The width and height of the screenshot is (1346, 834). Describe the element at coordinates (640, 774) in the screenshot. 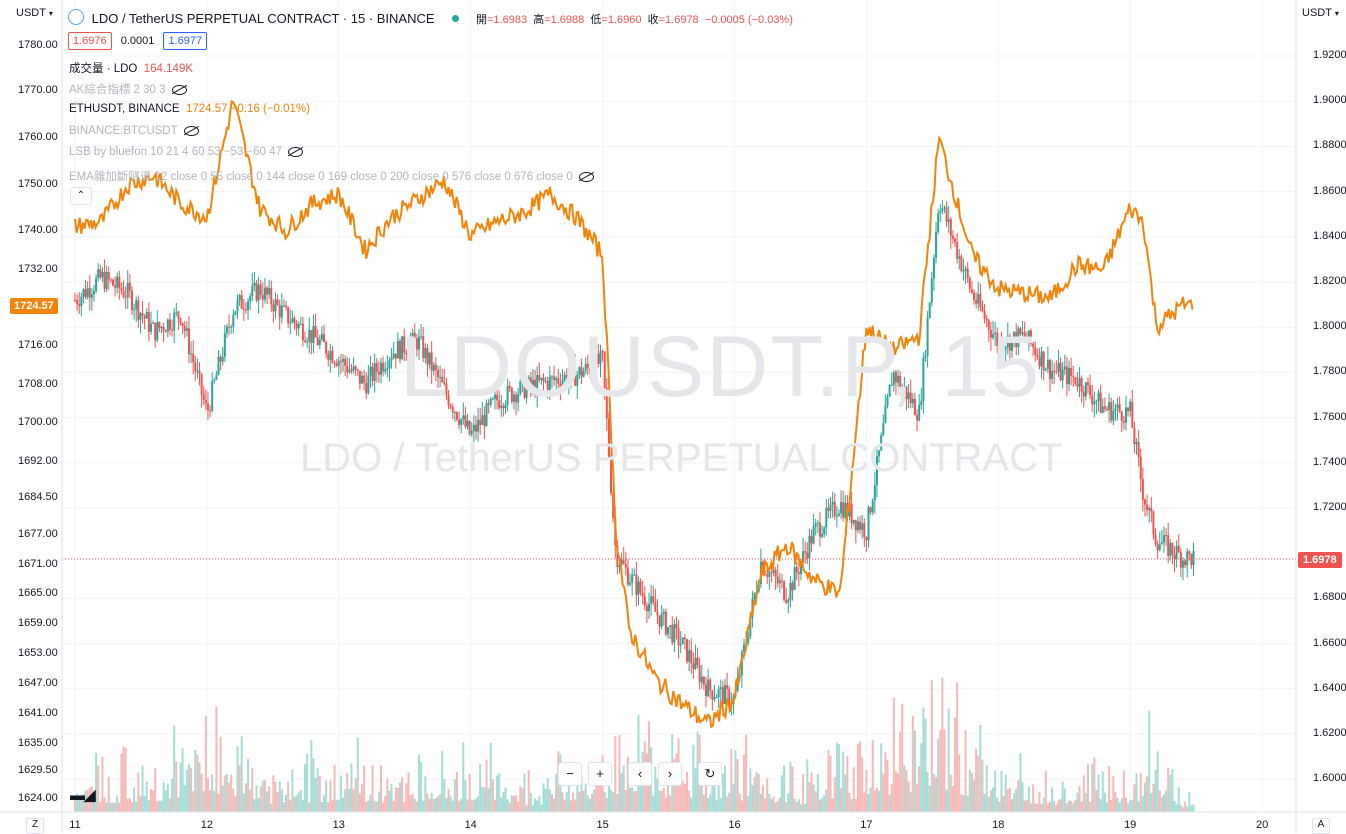

I see `scroll-left-icon: ‹` at that location.